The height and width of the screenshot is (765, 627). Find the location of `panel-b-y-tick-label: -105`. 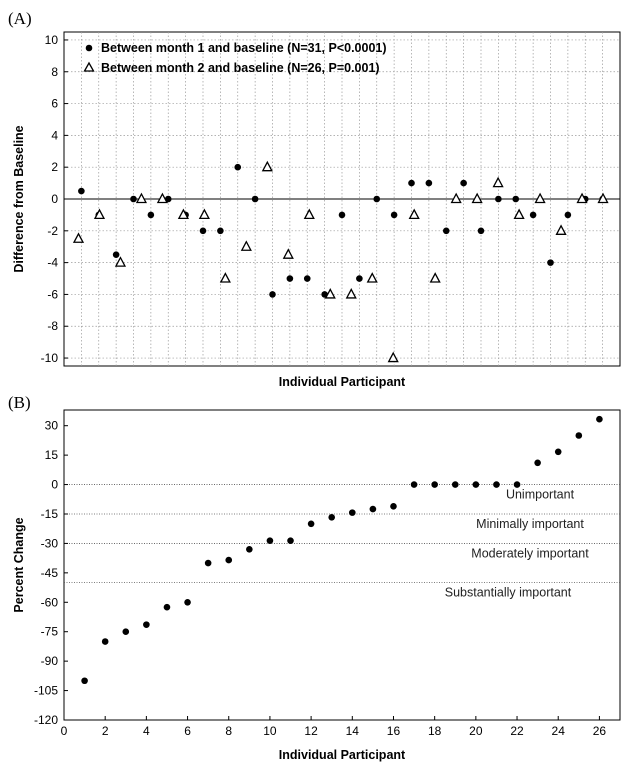

panel-b-y-tick-label: -105 is located at coordinates (46, 691).